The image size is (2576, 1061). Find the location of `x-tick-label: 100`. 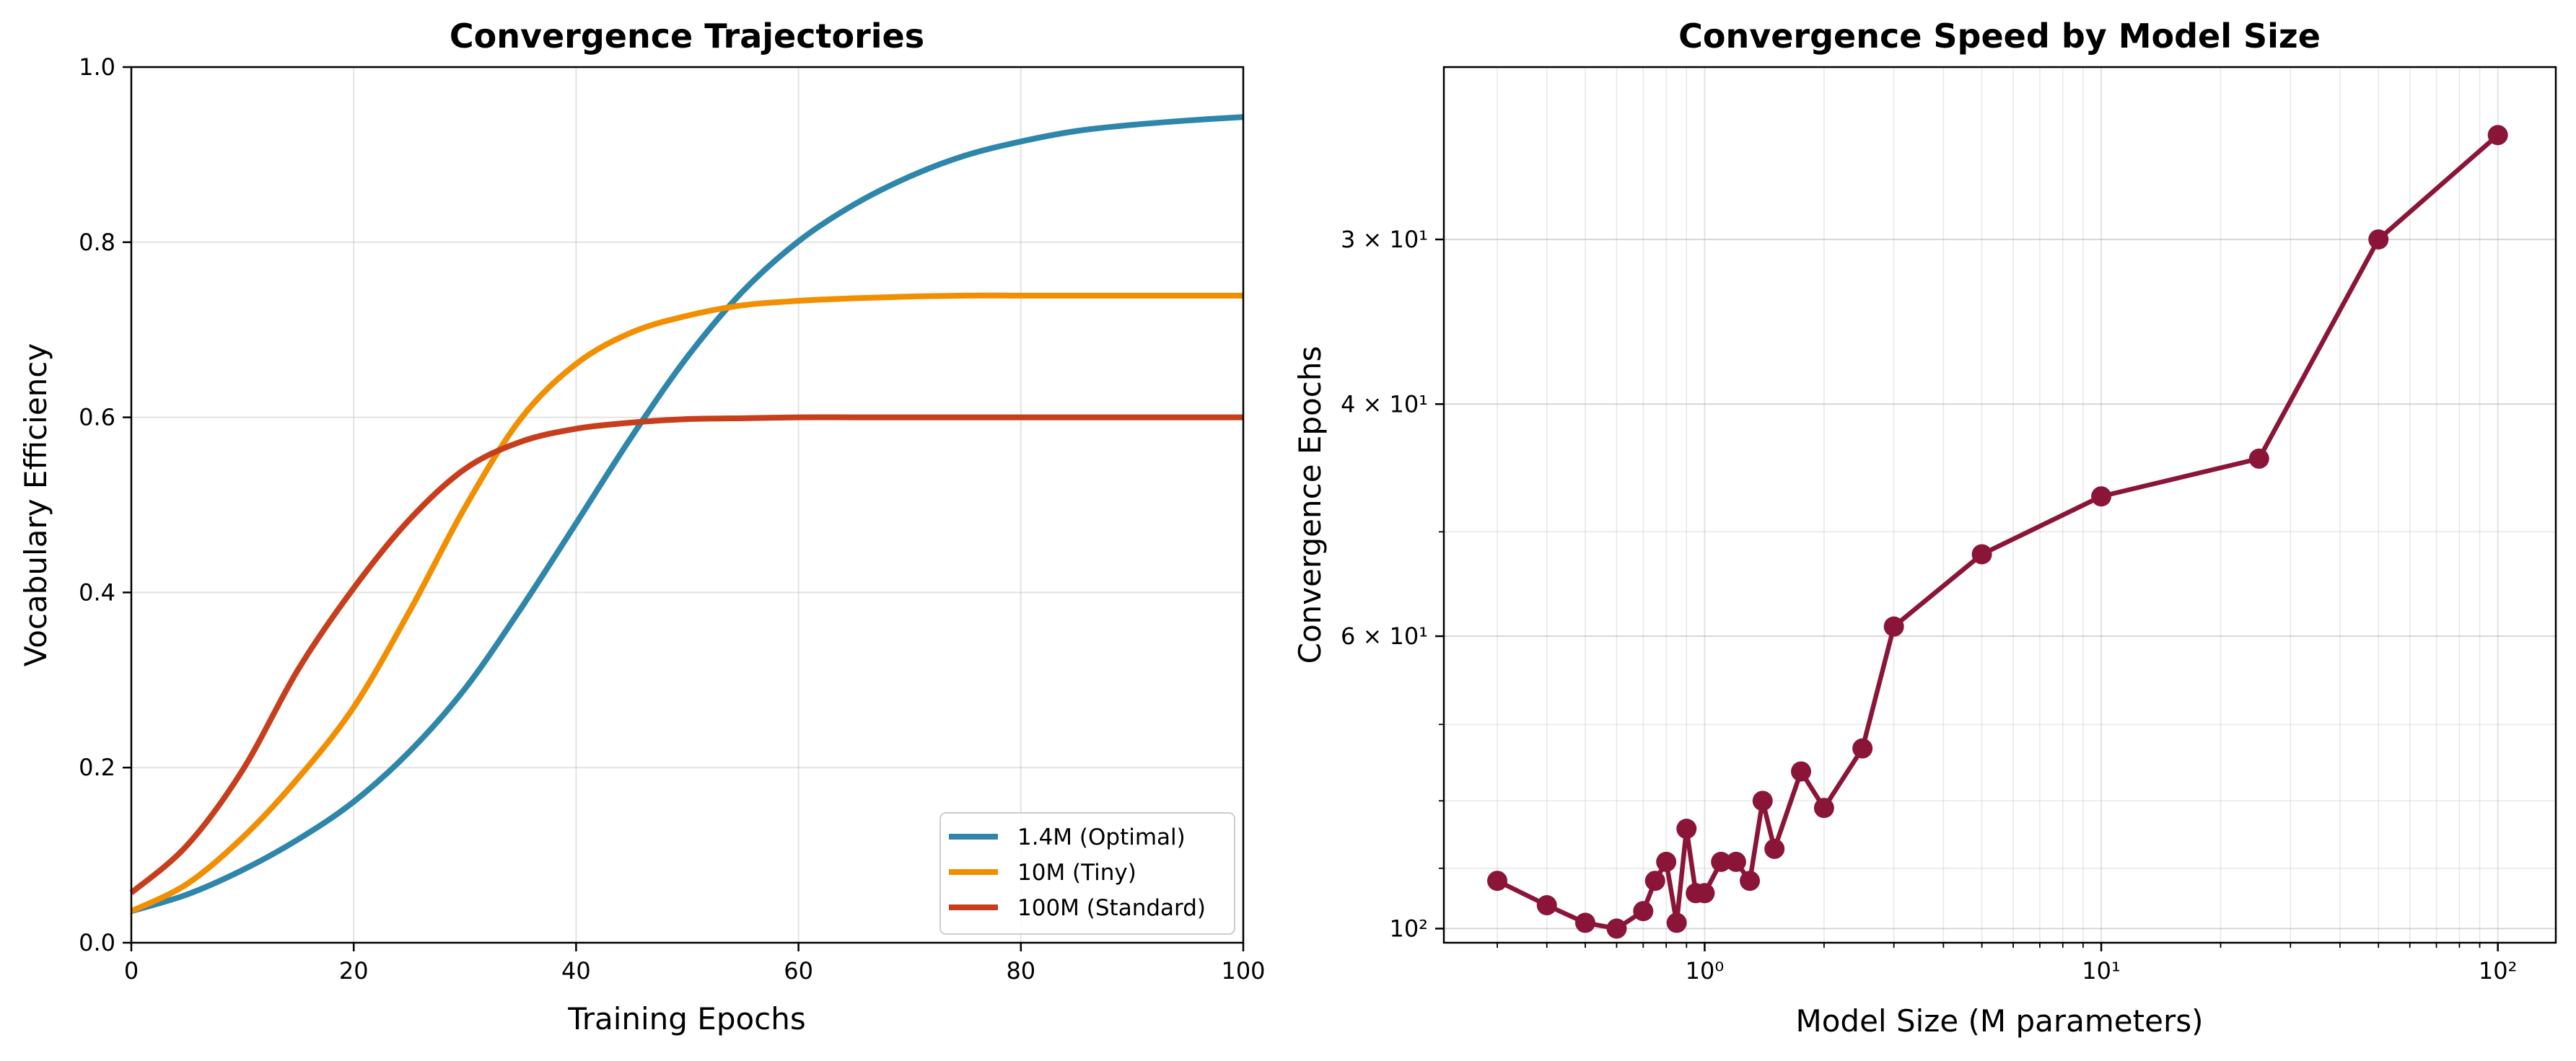

x-tick-label: 100 is located at coordinates (1243, 971).